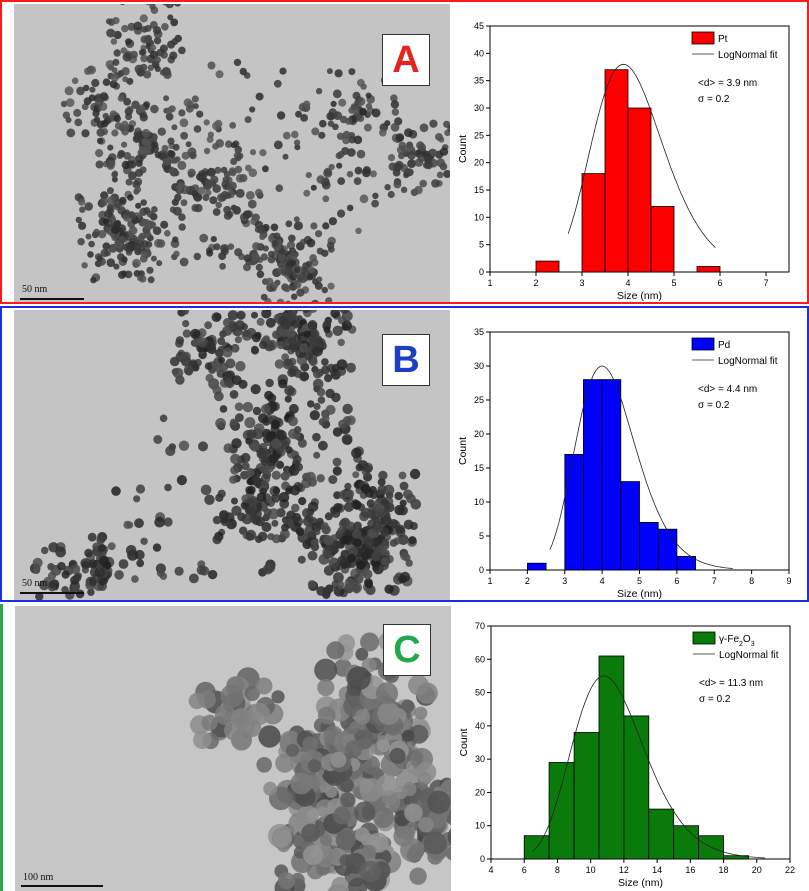 The height and width of the screenshot is (891, 809). I want to click on x-tick-label: 6, so click(676, 581).